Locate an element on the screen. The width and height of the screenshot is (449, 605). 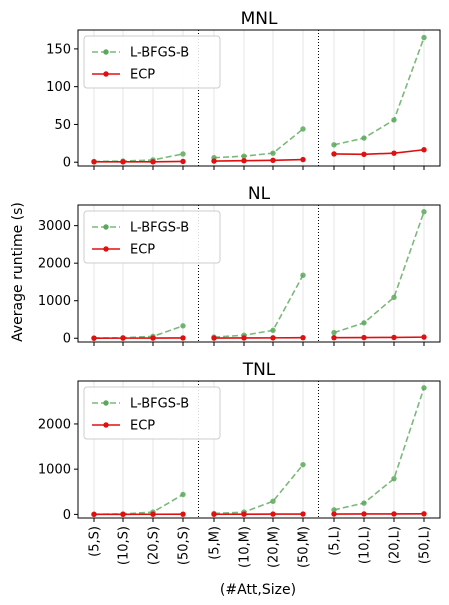
x-tick-label: (5,L) is located at coordinates (335, 541).